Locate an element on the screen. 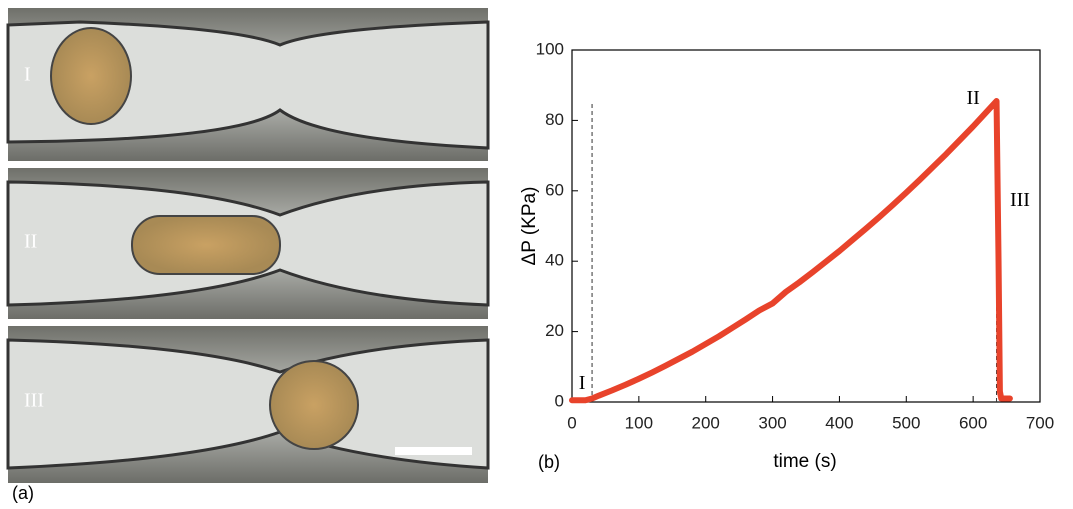 The width and height of the screenshot is (1073, 509). y-tick-label: 20 is located at coordinates (554, 330).